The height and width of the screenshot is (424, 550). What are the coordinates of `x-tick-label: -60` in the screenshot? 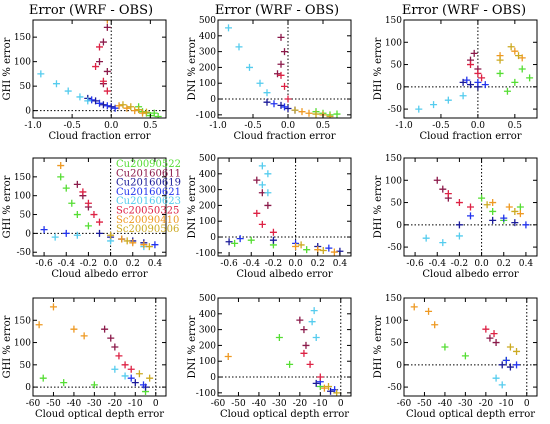 It's located at (33, 404).